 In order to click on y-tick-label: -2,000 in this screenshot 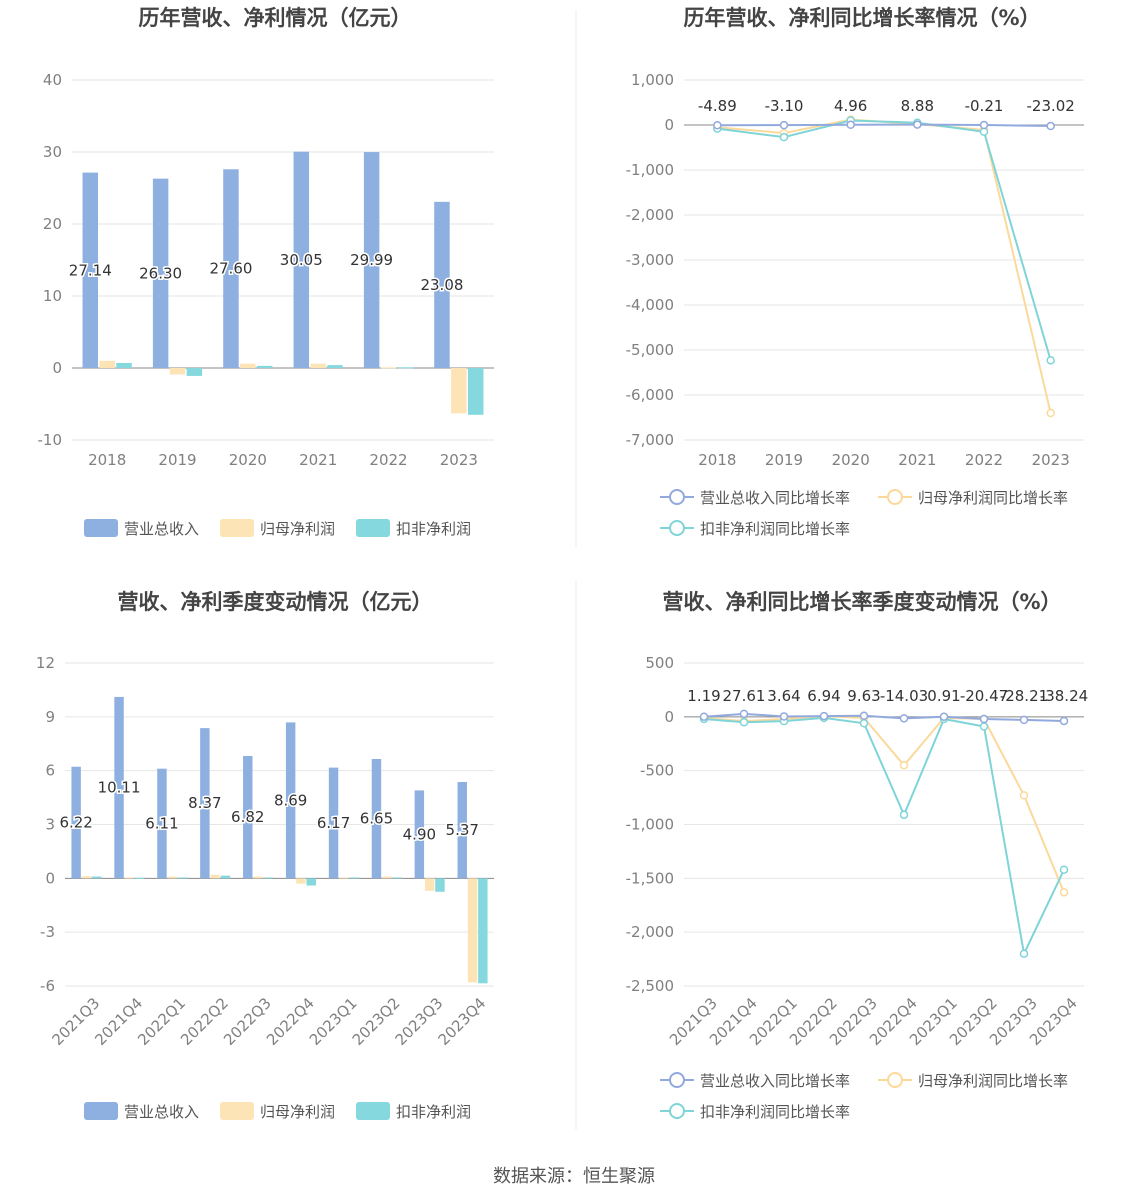, I will do `click(650, 215)`.